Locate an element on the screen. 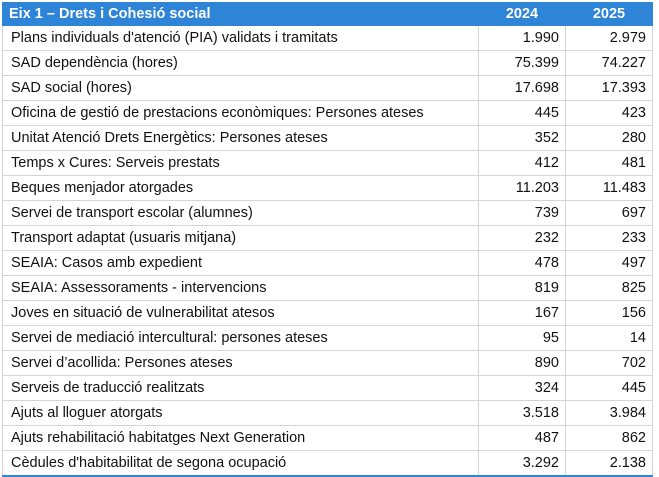  row-label: Serveis de traducció realitzats is located at coordinates (240, 388).